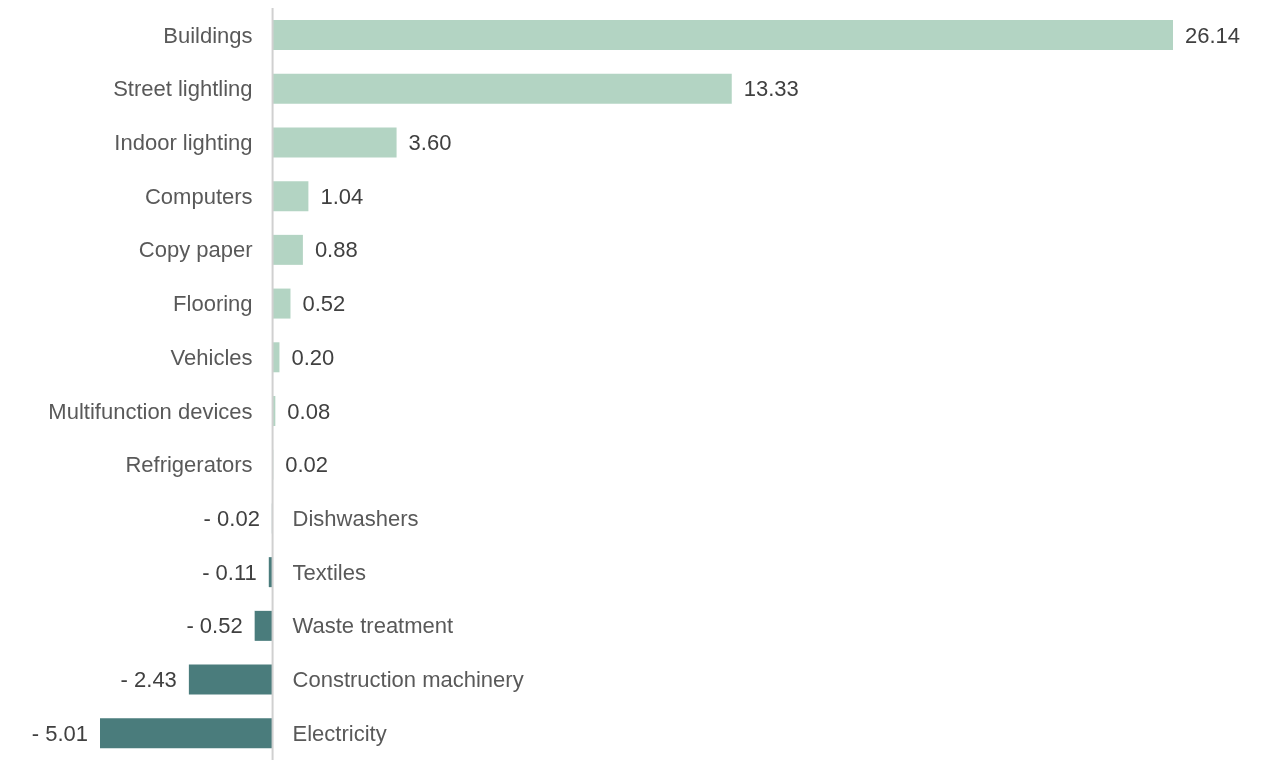  What do you see at coordinates (307, 465) in the screenshot?
I see `data-label: 0.02` at bounding box center [307, 465].